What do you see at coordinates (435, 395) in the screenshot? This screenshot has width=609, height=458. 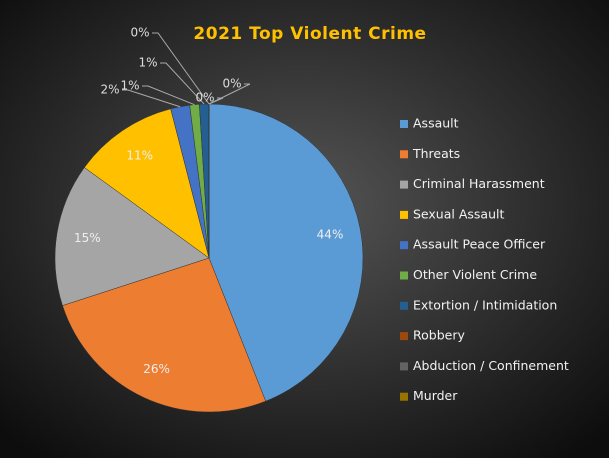 I see `legend-label: Murder` at bounding box center [435, 395].